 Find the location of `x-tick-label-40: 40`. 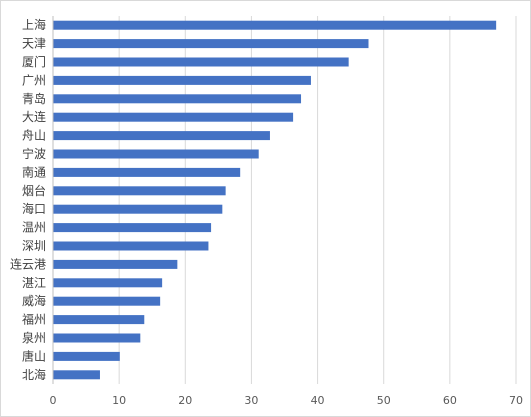

x-tick-label-40: 40 is located at coordinates (318, 400).